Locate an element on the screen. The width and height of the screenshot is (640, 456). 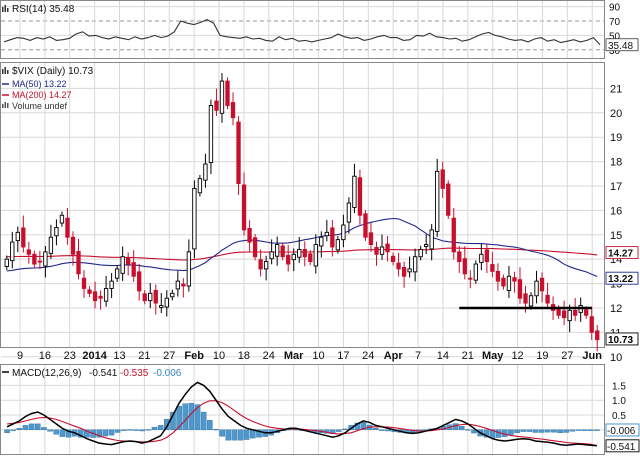
macd-hist-value: -0.006 is located at coordinates (621, 431).